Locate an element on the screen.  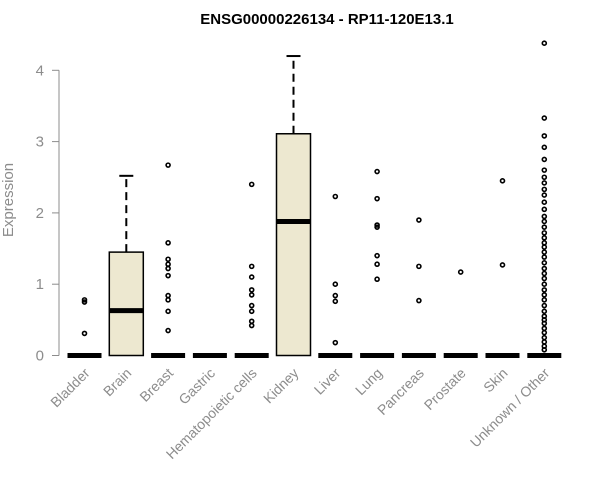
x-category-label: Liver is located at coordinates (327, 381).